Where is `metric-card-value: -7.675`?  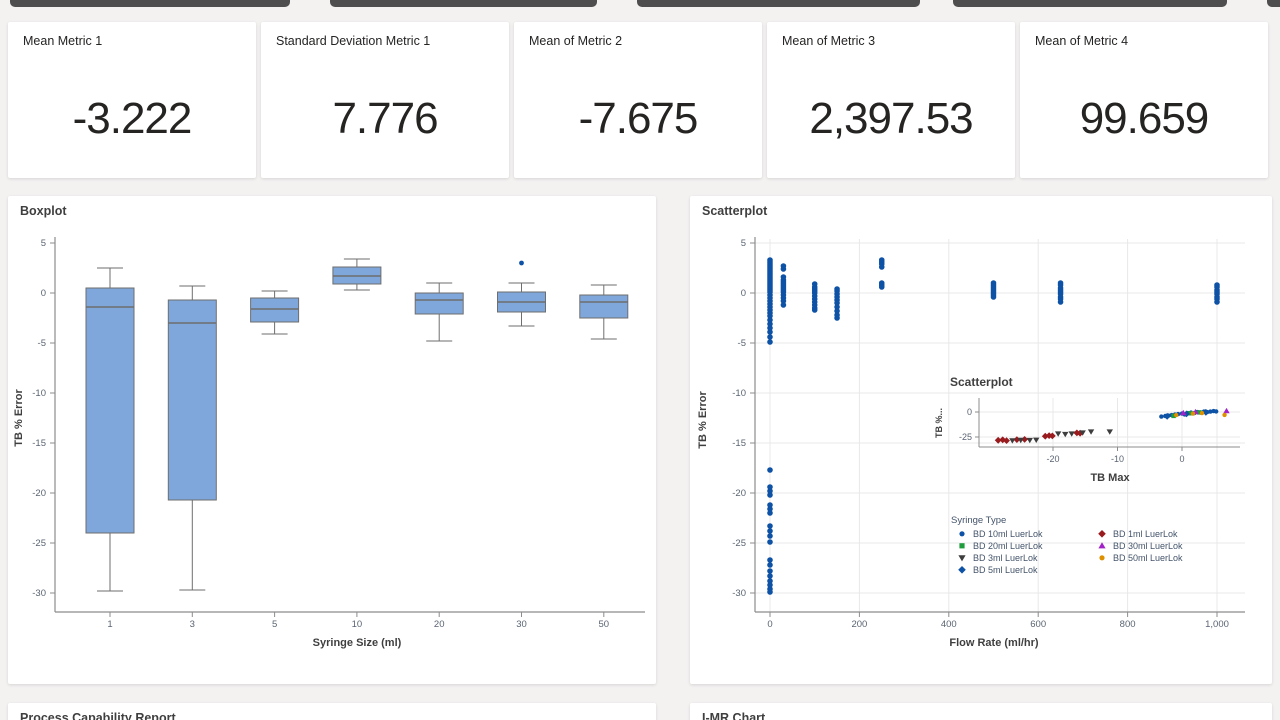 metric-card-value: -7.675 is located at coordinates (638, 118).